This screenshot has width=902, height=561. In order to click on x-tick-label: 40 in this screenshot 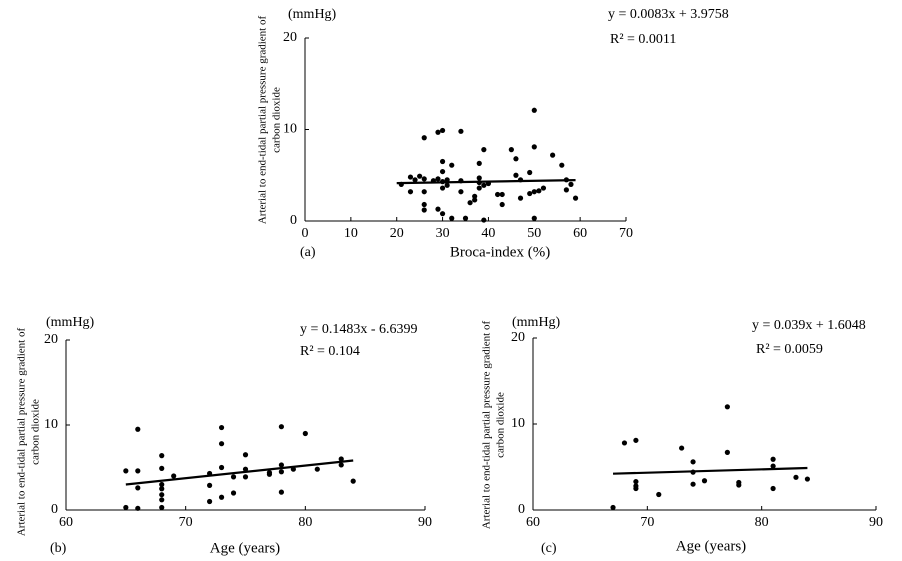, I will do `click(488, 233)`.